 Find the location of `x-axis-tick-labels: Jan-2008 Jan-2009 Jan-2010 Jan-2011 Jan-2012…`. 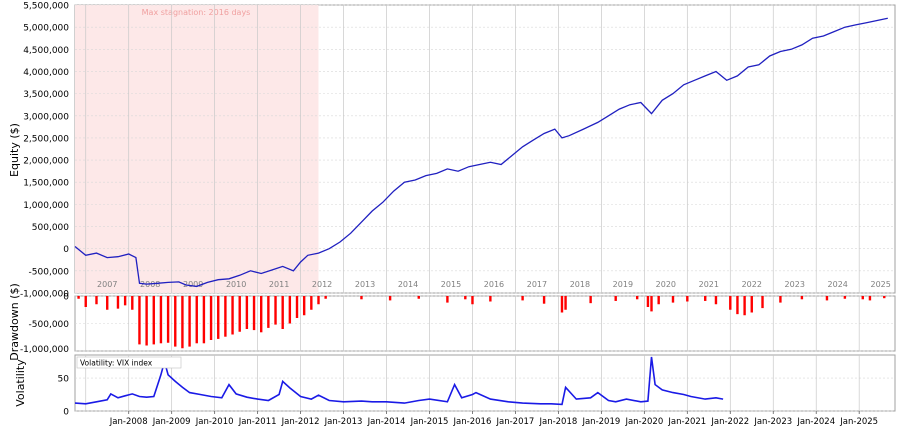

x-axis-tick-labels: Jan-2008 Jan-2009 Jan-2010 Jan-2011 Jan-2012… is located at coordinates (493, 419).